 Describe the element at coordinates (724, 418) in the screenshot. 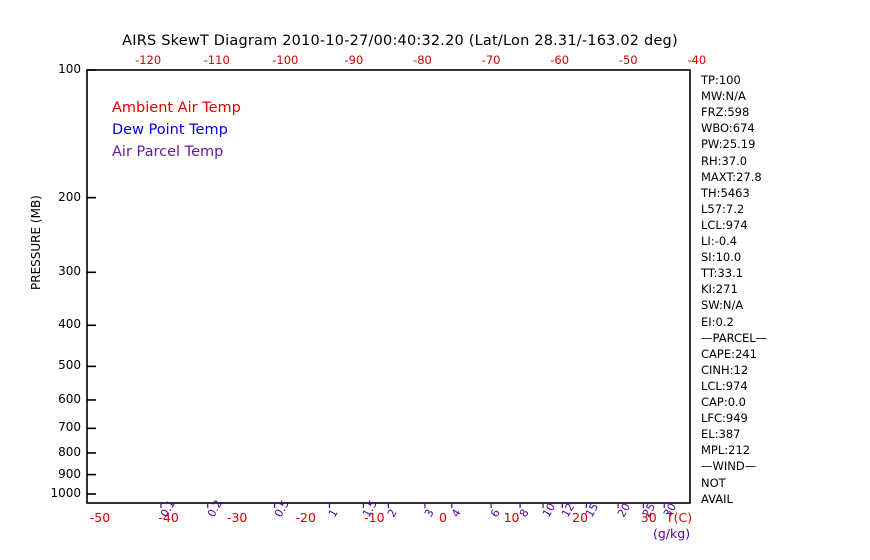

I see `parameter-21: LFC:949` at that location.